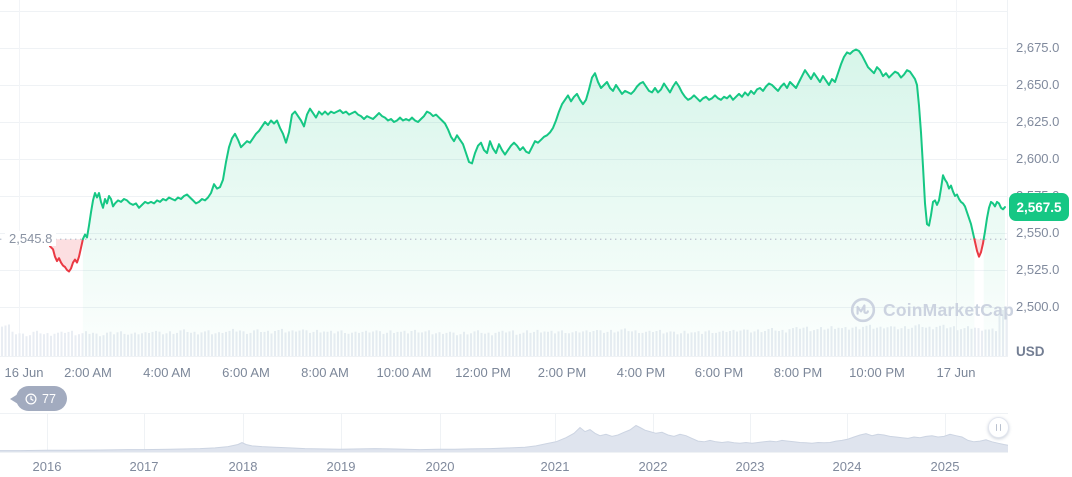  Describe the element at coordinates (325, 372) in the screenshot. I see `time-tick-label: 8:00 AM` at that location.